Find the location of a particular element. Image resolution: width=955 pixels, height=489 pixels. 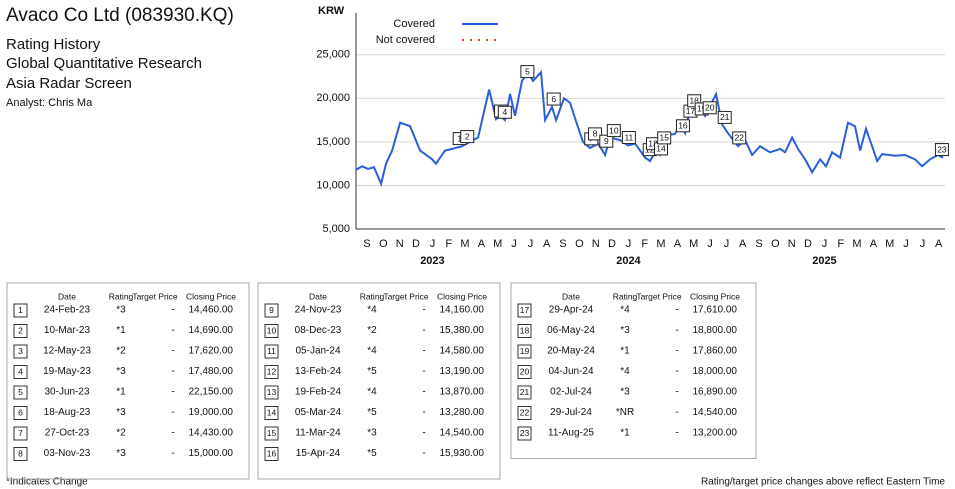

row-id: 7 is located at coordinates (20, 433).